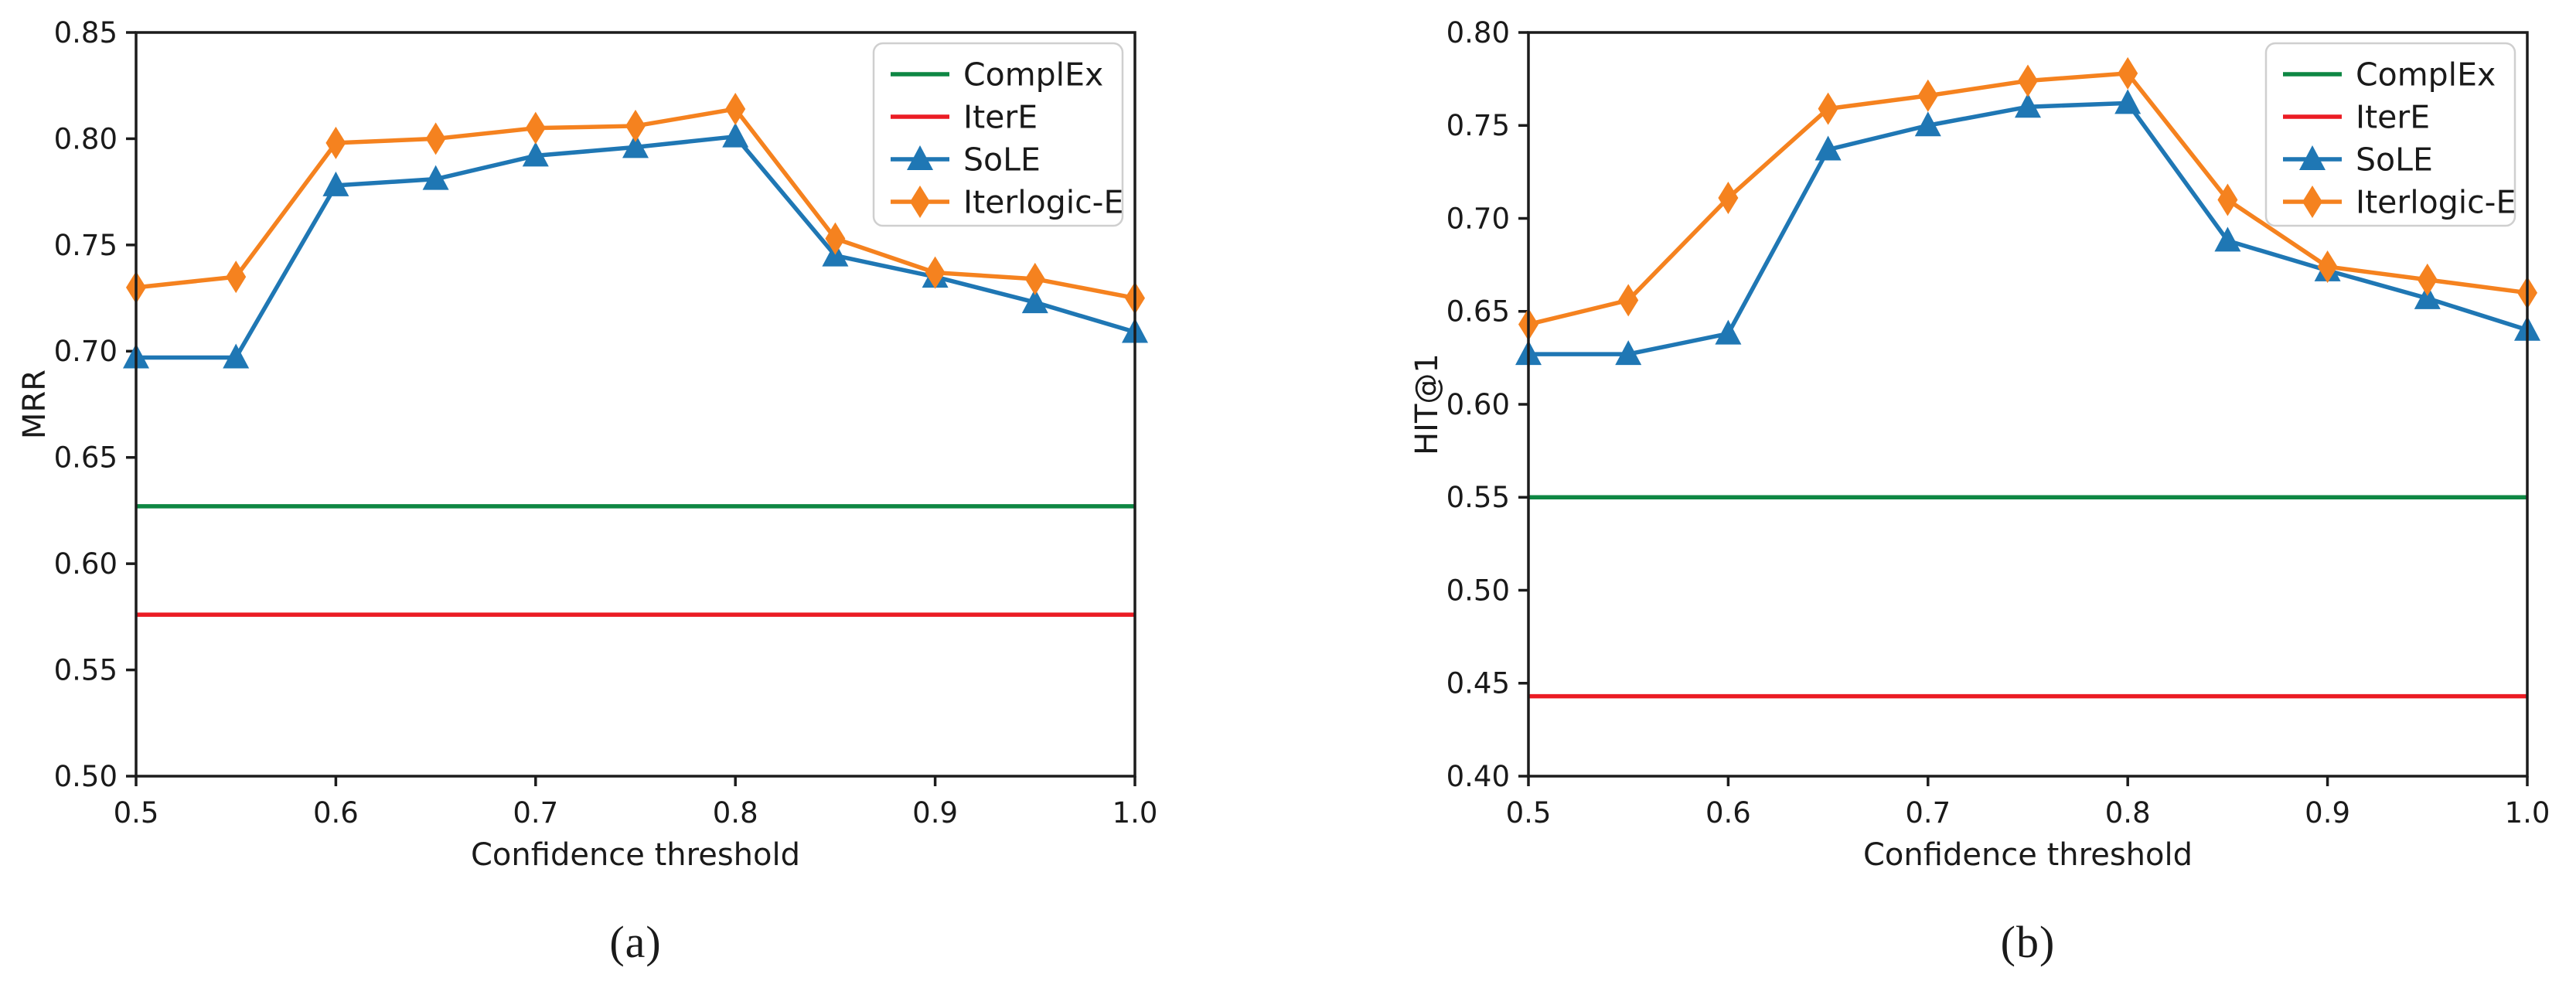 This screenshot has width=2576, height=1005. Describe the element at coordinates (35, 405) in the screenshot. I see `y-axis-label: MRR` at that location.